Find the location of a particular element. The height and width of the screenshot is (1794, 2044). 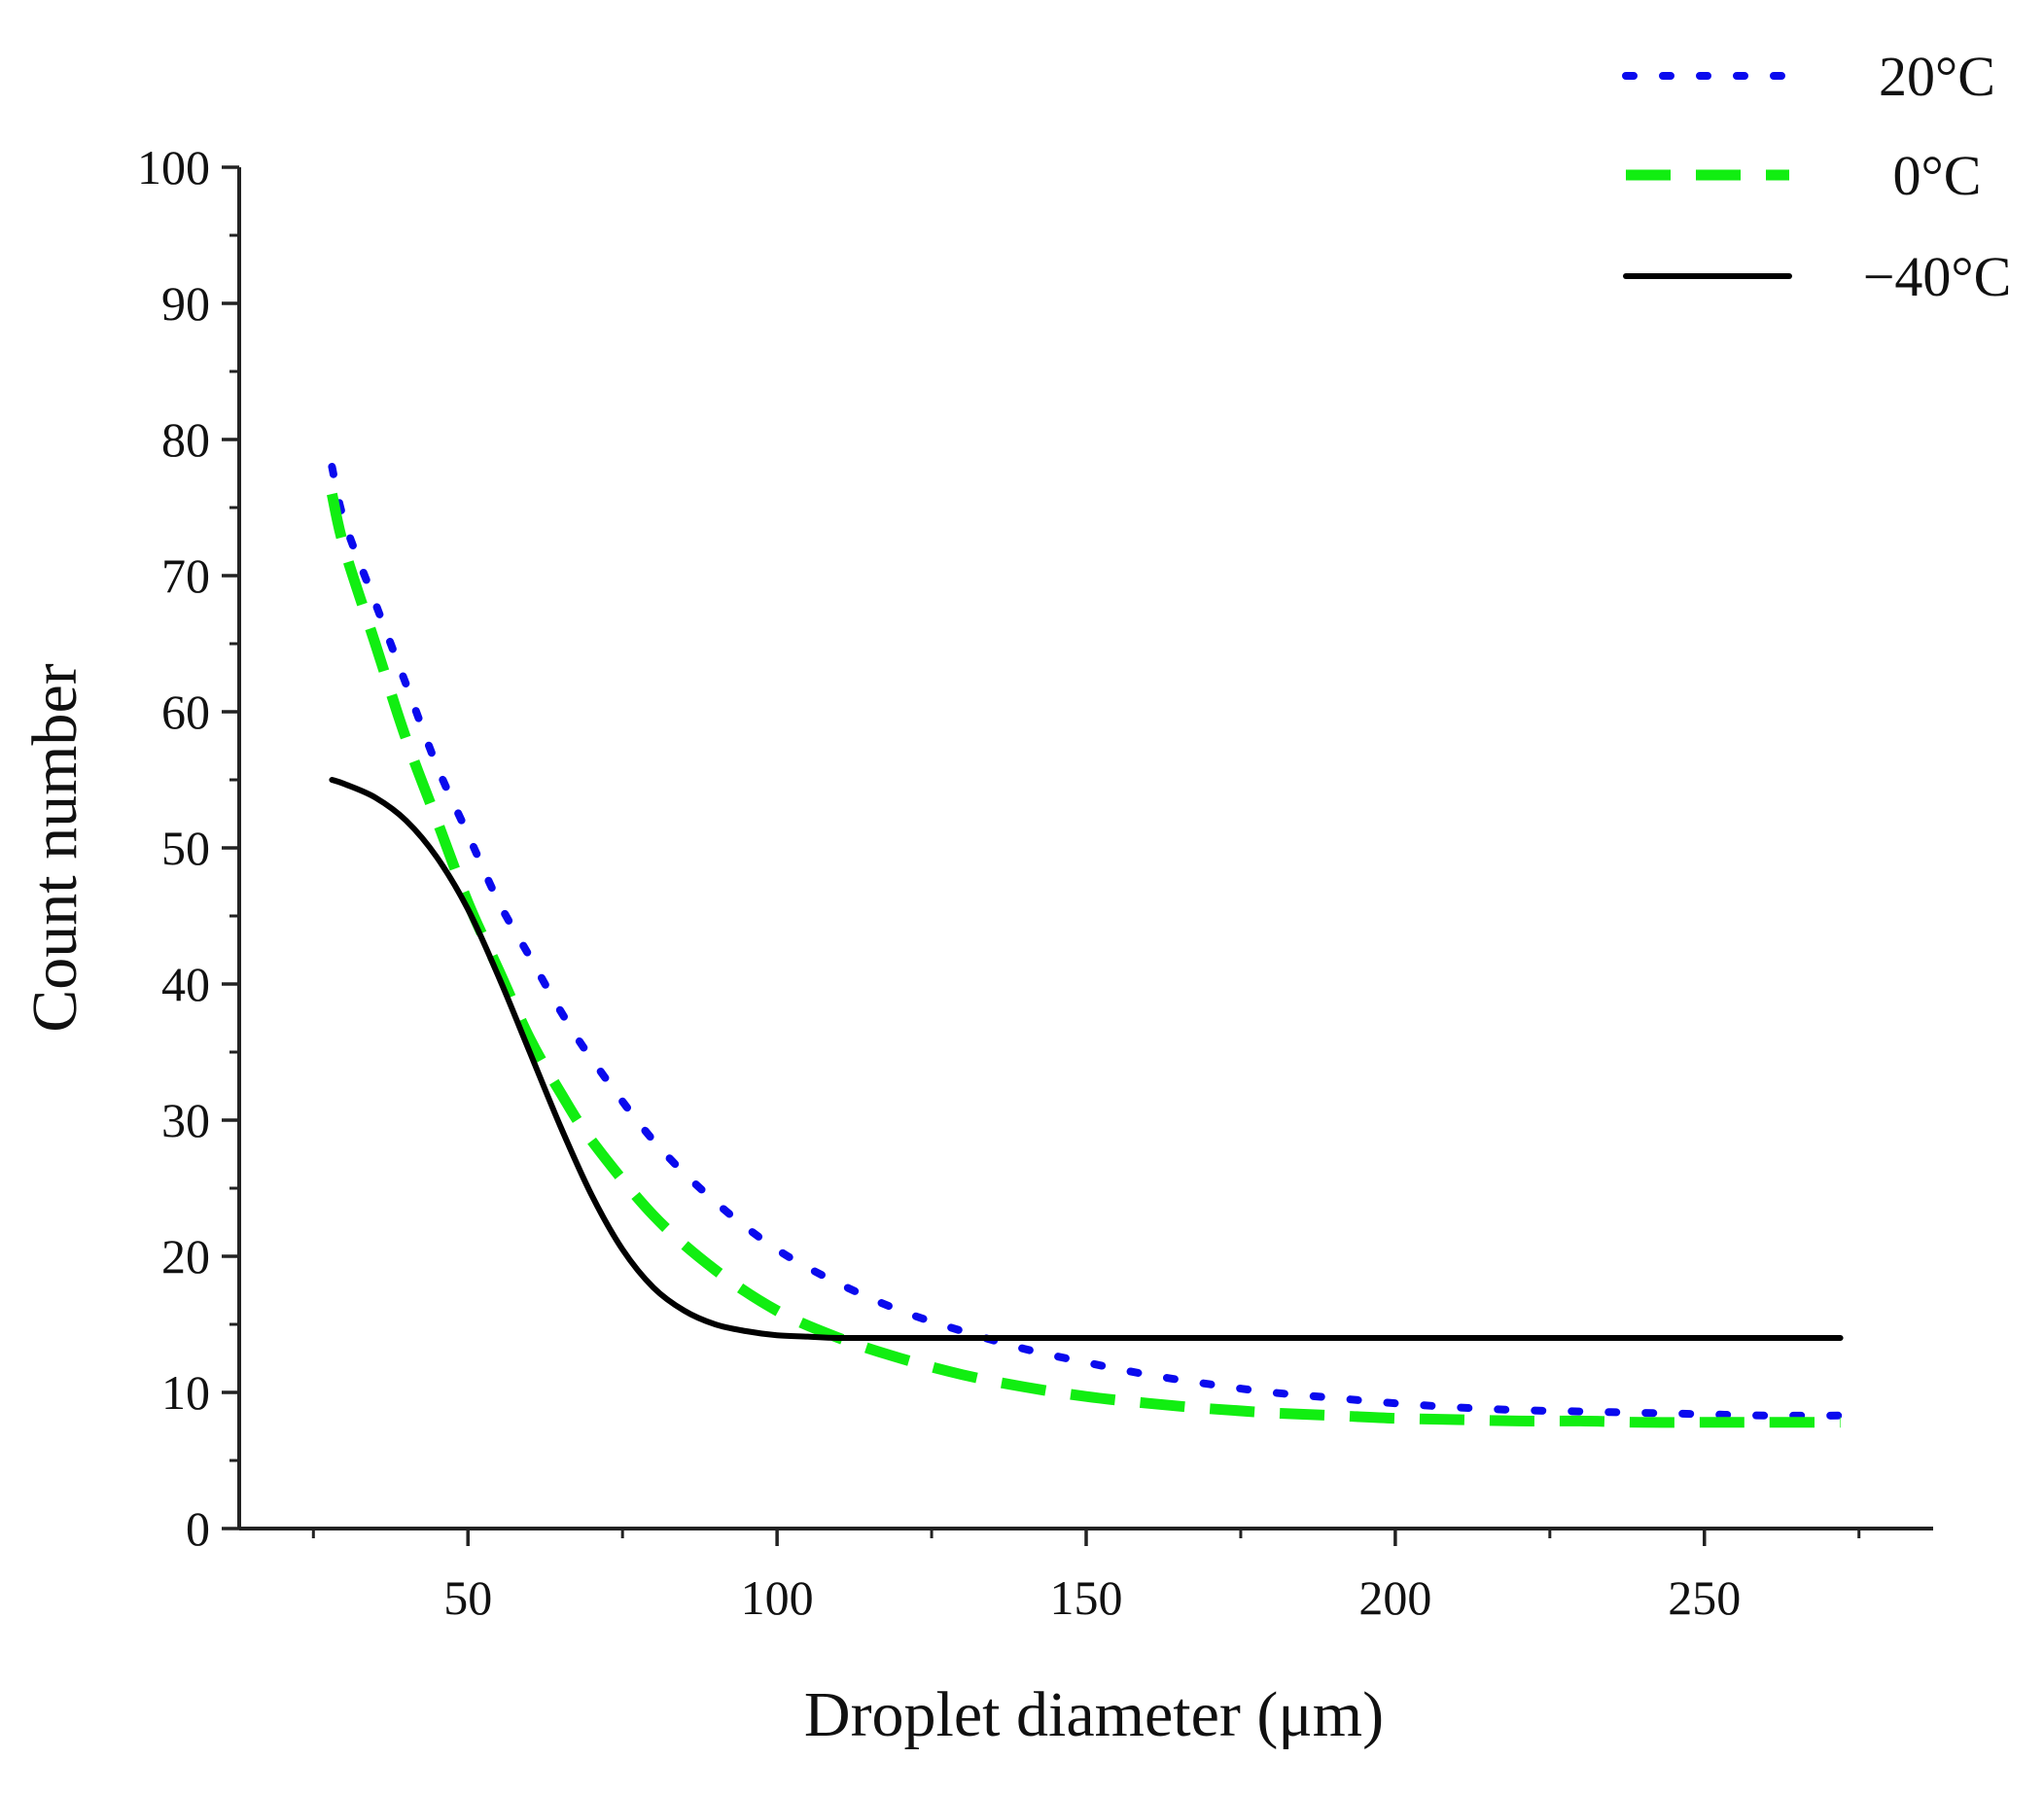

y-tick-label: 0 is located at coordinates (198, 1529).